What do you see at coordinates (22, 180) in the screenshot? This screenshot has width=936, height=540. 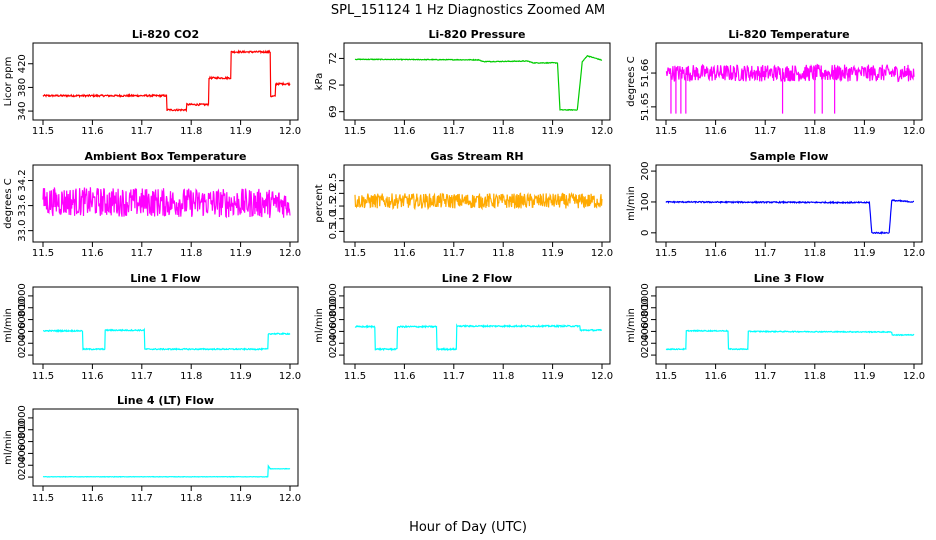 I see `y-tick-label: 34.2` at bounding box center [22, 180].